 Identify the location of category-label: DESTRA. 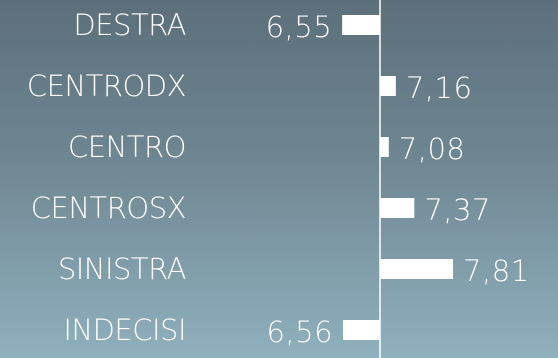
(129, 25).